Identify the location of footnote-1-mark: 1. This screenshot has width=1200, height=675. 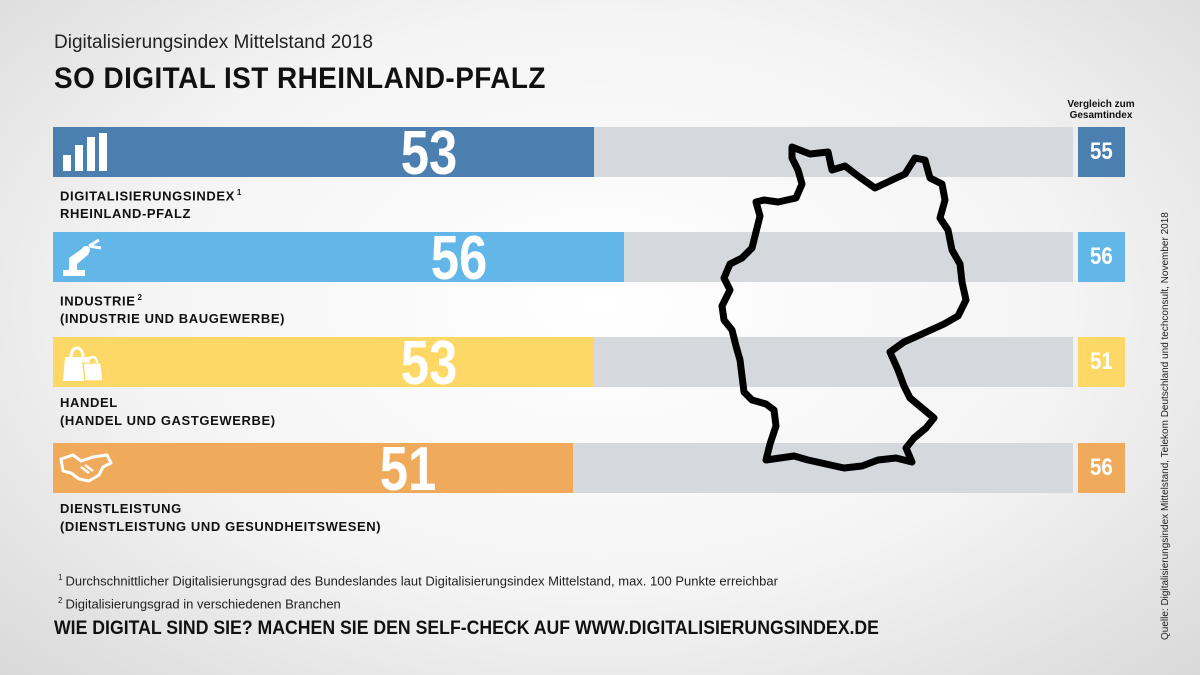
(60, 577).